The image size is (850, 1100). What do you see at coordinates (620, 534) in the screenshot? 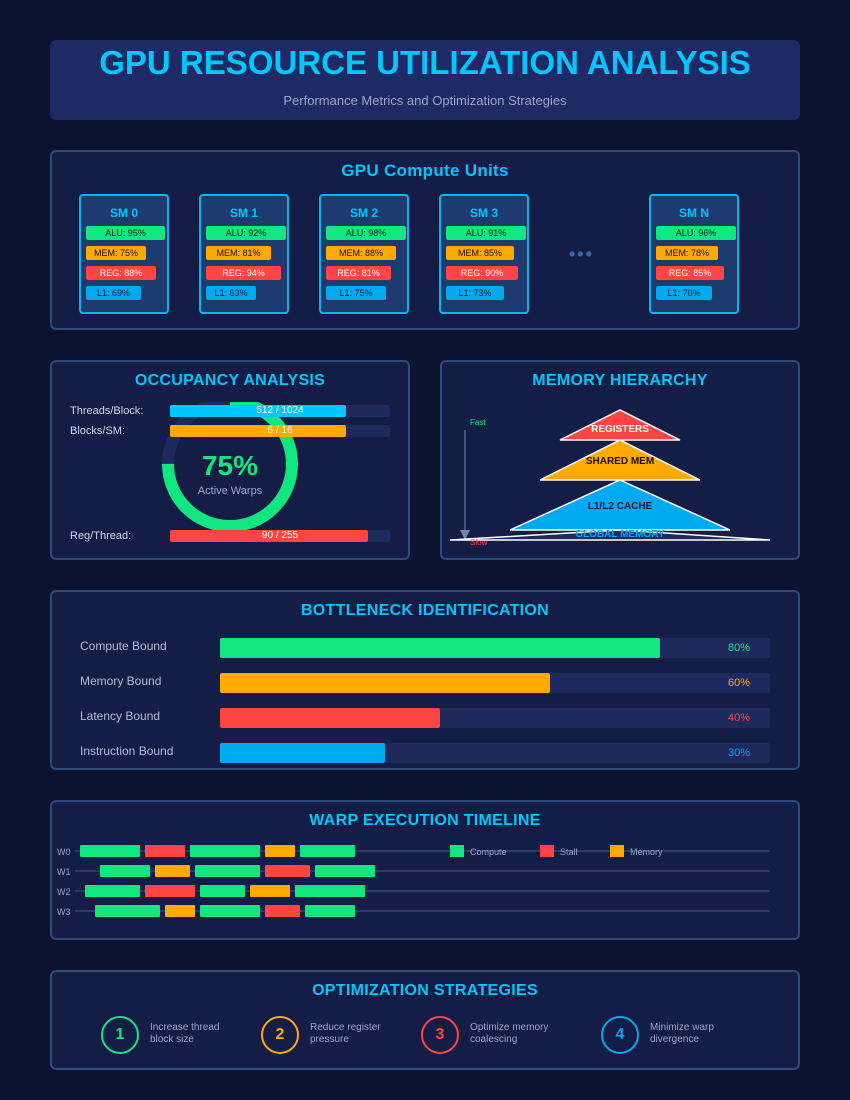
I see `global-memory-label: GLOBAL MEMORY` at bounding box center [620, 534].